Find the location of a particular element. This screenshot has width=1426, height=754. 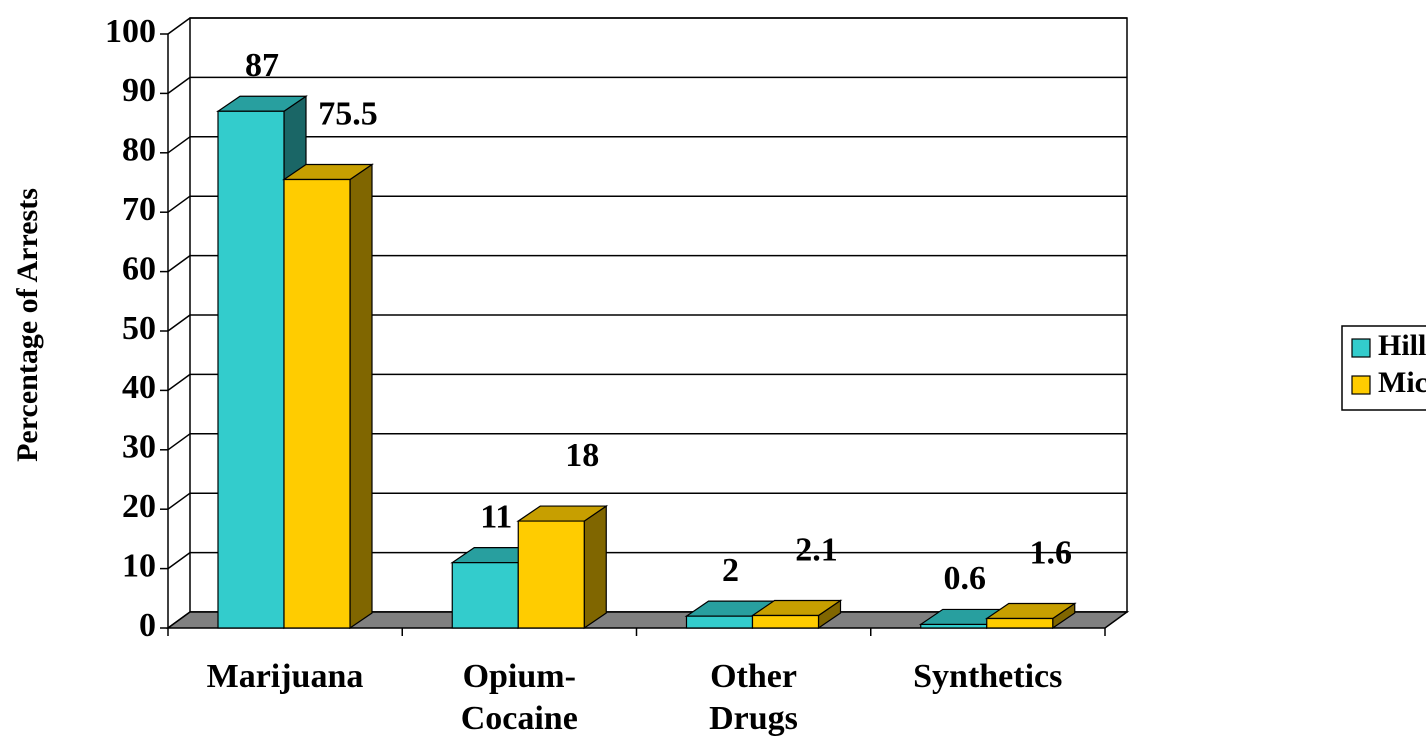

y-tick-label: 60 is located at coordinates (139, 268).